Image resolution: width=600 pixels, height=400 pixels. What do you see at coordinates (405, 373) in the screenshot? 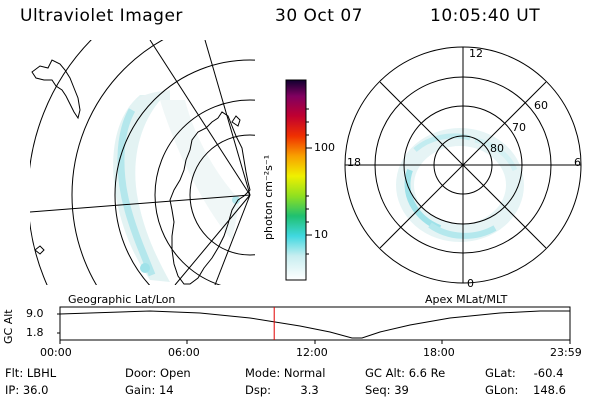
I see `info-gc-alt: GC Alt: 6.6 Re` at bounding box center [405, 373].